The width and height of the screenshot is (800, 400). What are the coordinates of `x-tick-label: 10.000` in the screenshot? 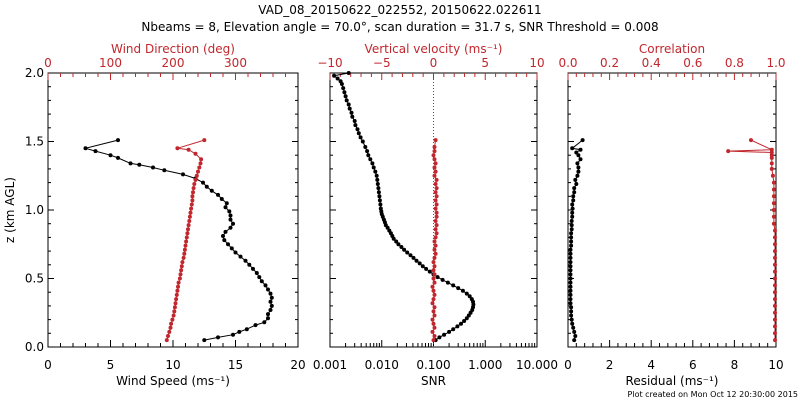 It's located at (537, 365).